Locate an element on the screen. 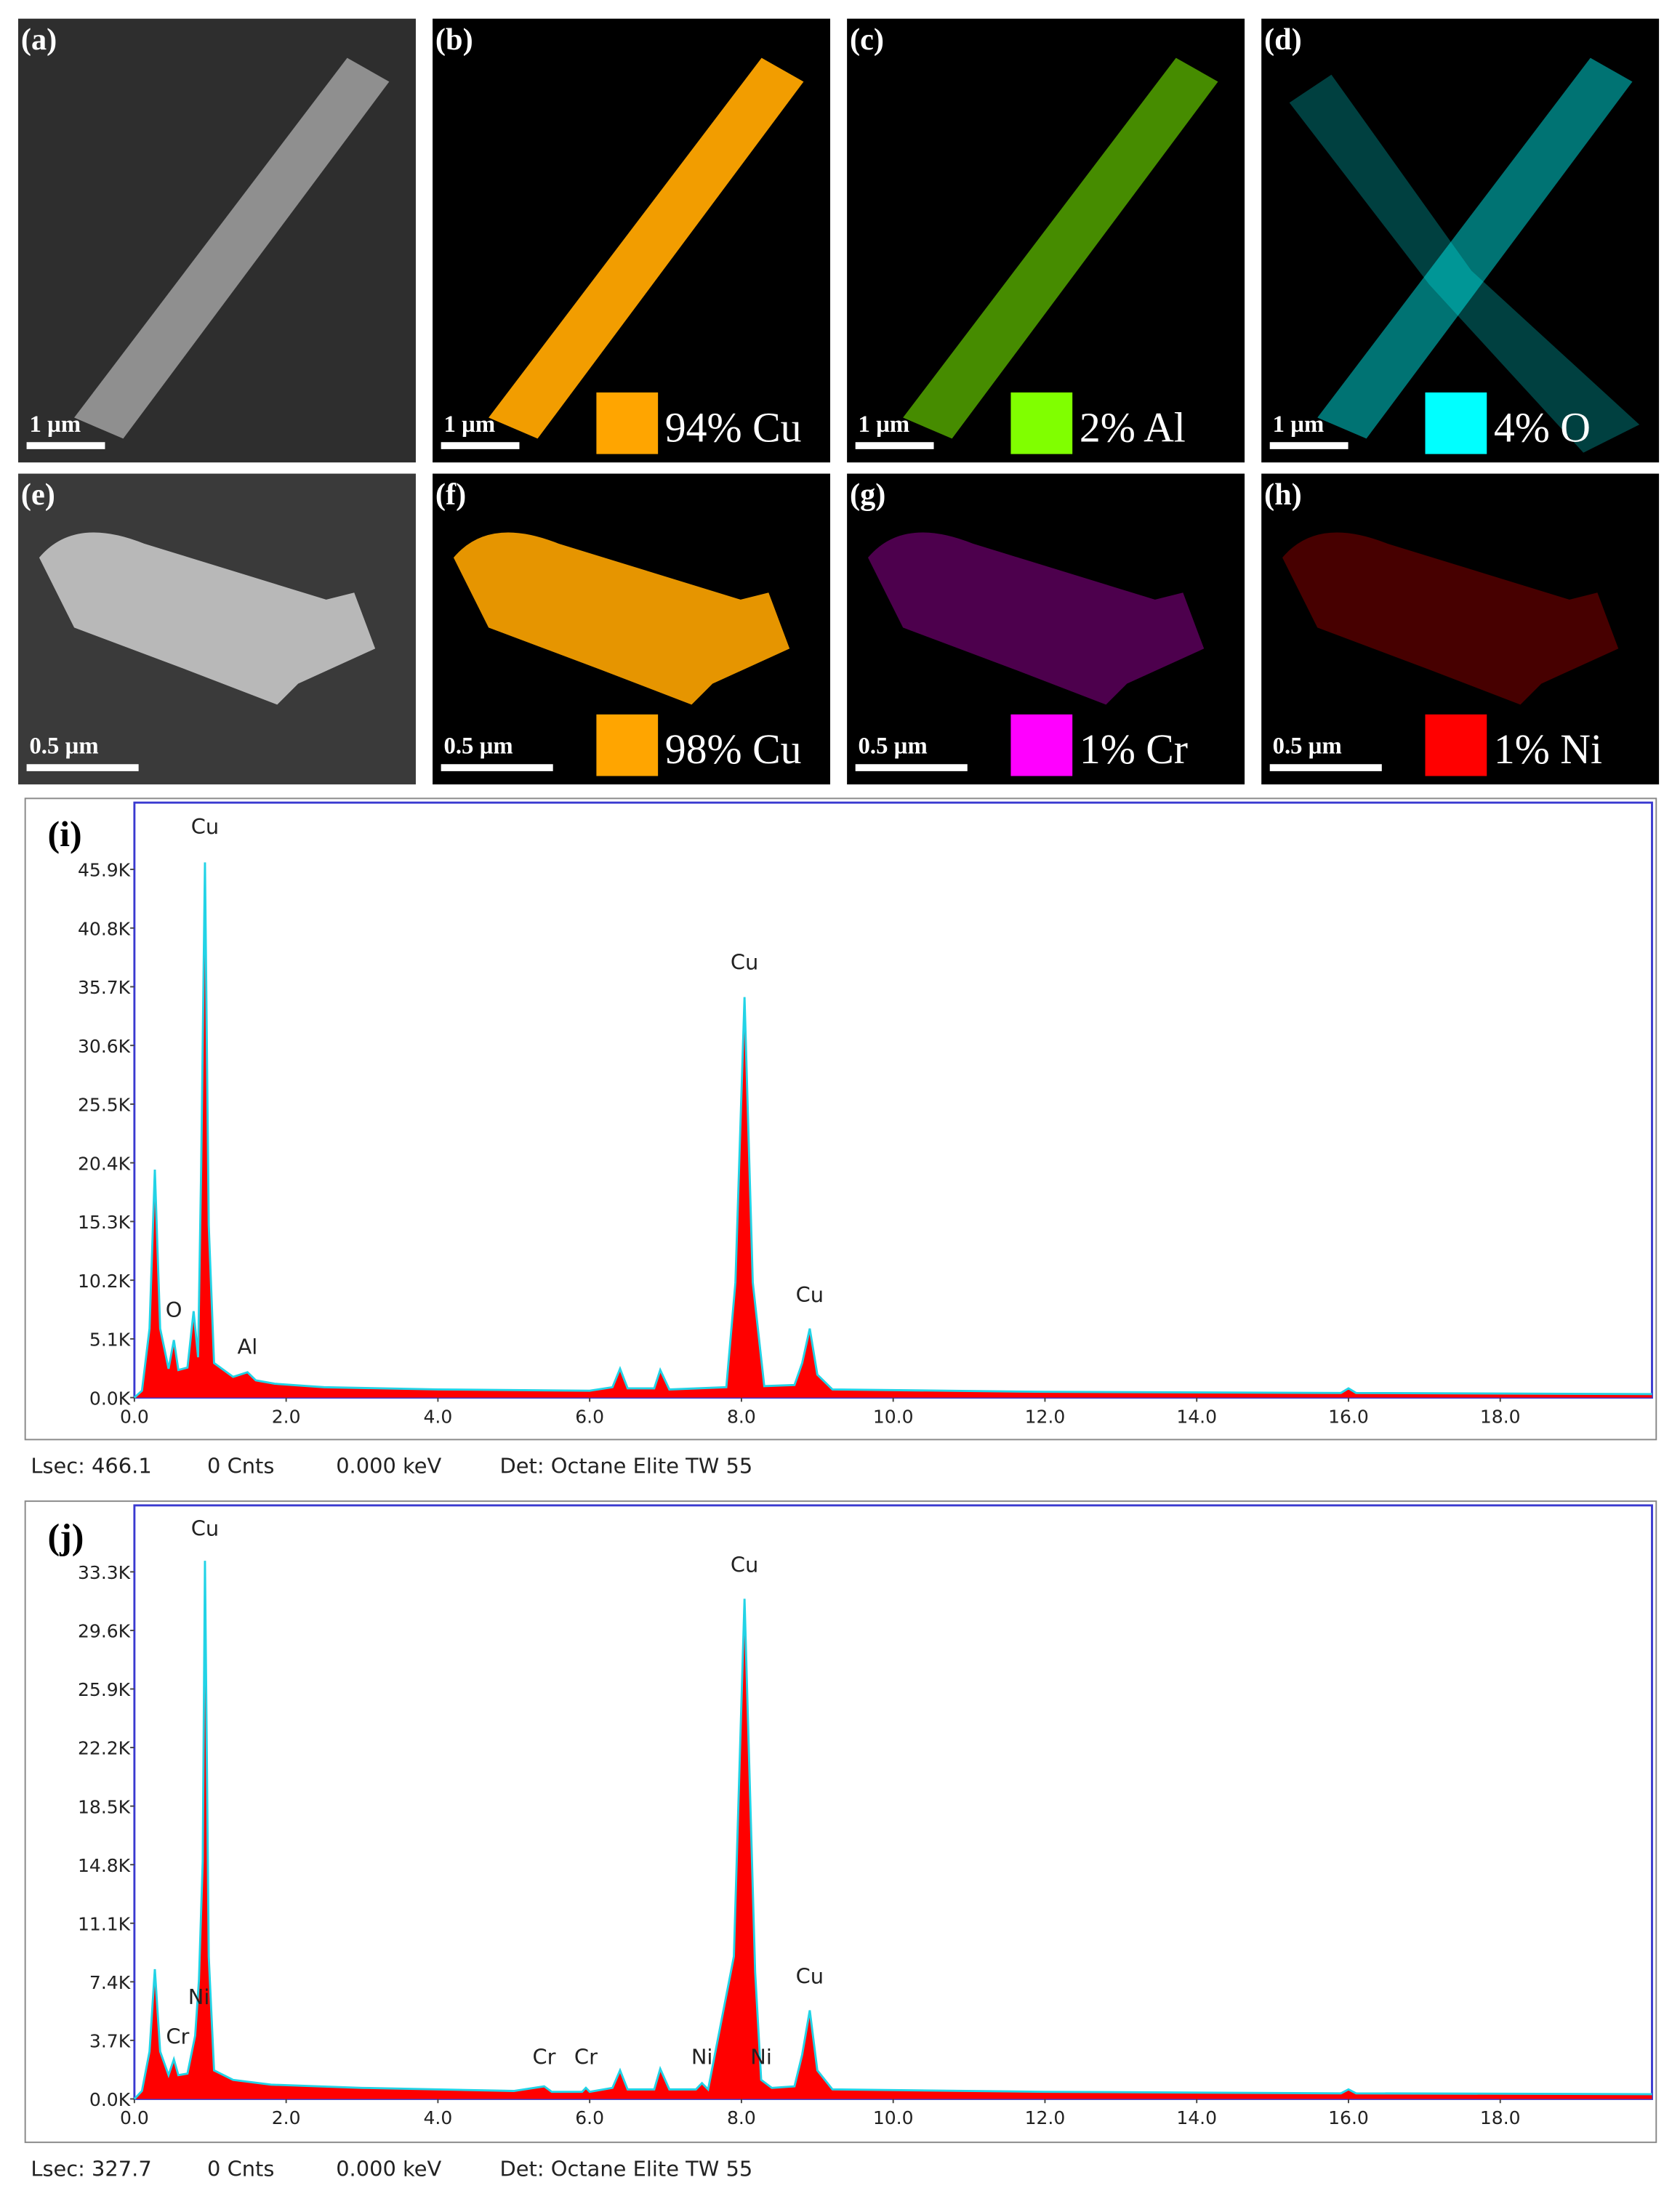 This screenshot has height=2196, width=1680. y-tick-label: 25.5K is located at coordinates (104, 1105).